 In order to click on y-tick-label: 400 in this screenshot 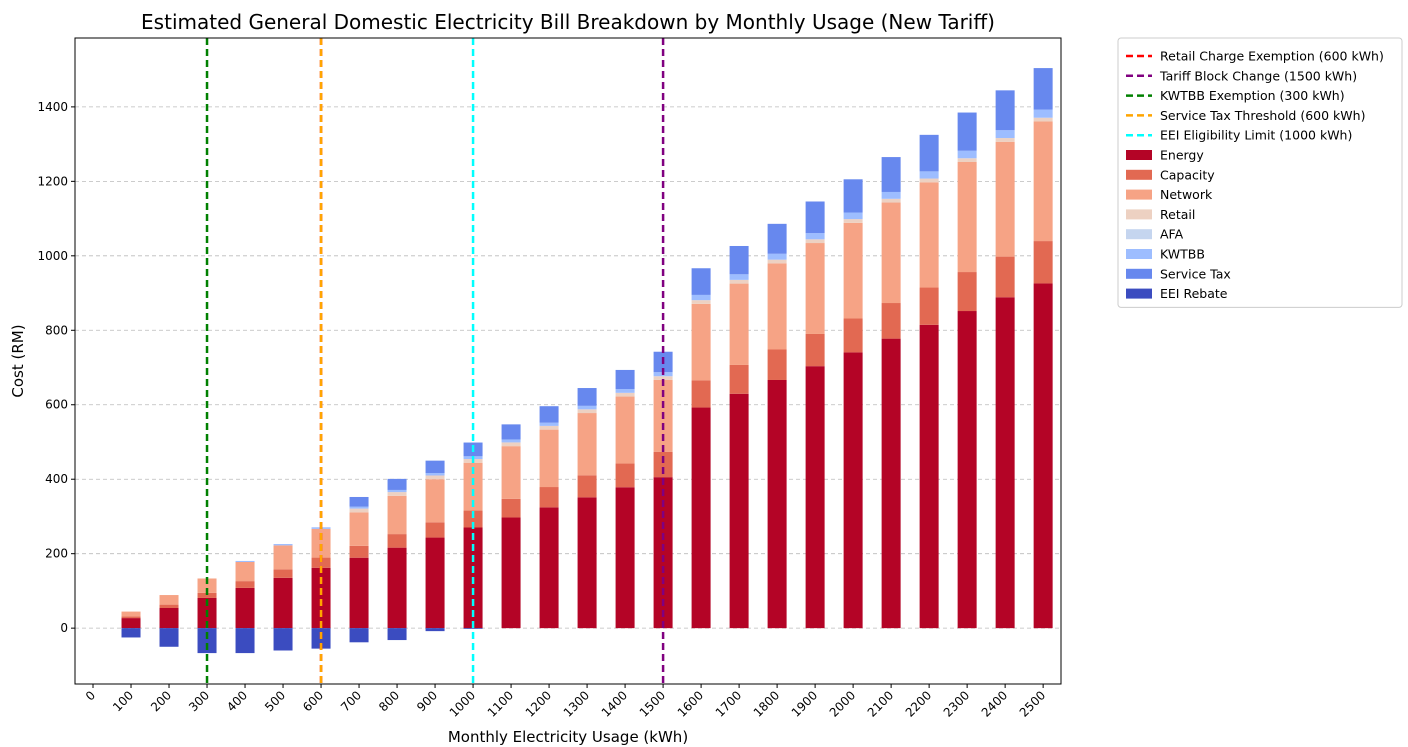, I will do `click(56, 479)`.